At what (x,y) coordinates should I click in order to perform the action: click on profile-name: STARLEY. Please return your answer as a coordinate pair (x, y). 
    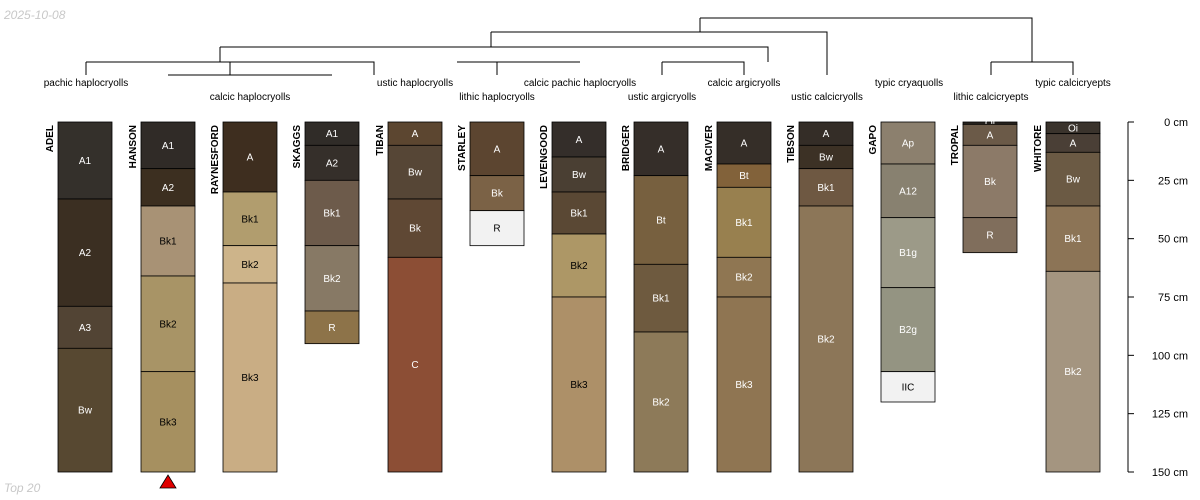
    Looking at the image, I should click on (462, 148).